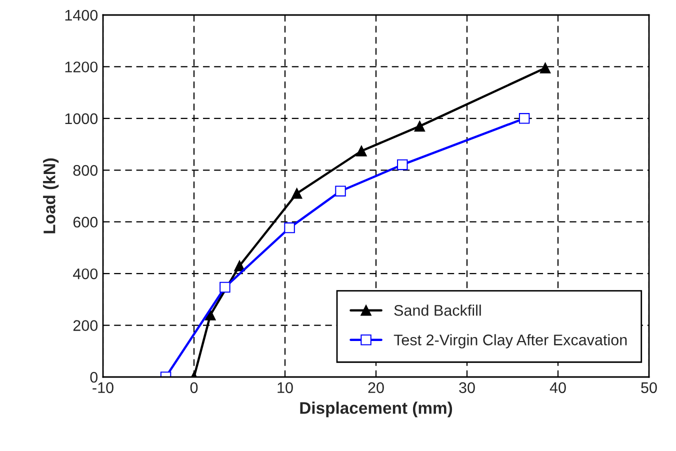  I want to click on x-tick-label: 30, so click(467, 388).